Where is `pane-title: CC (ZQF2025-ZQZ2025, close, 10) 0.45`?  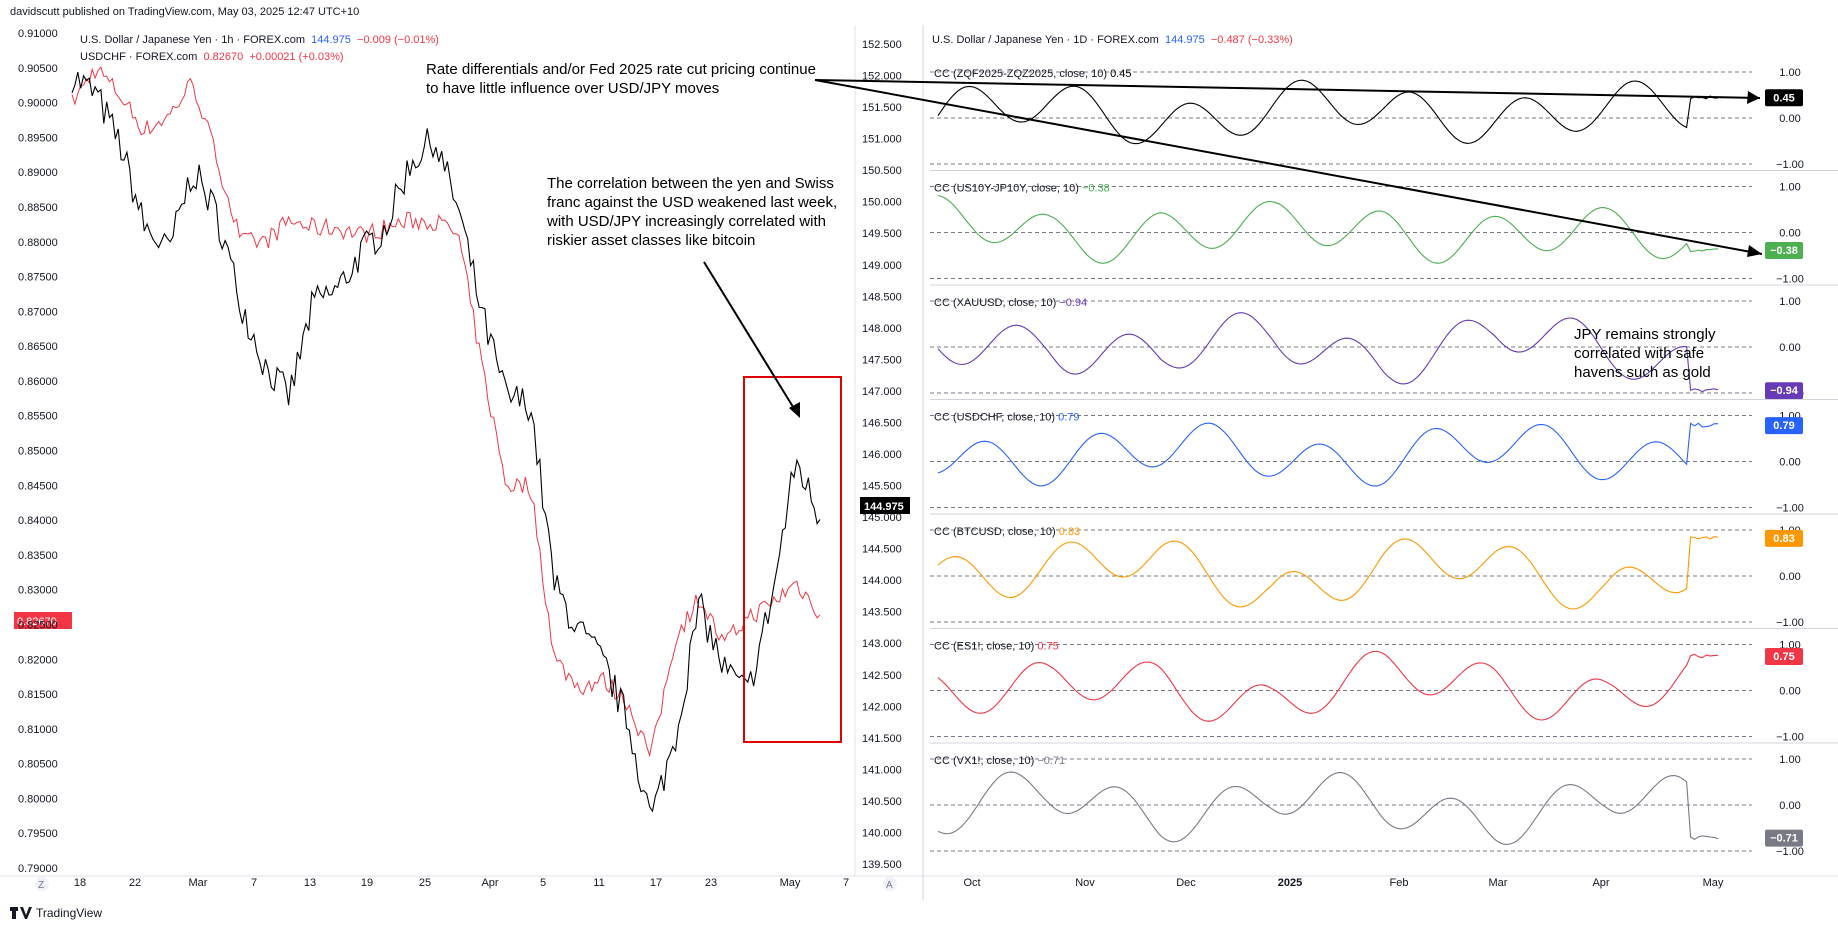 pane-title: CC (ZQF2025-ZQZ2025, close, 10) 0.45 is located at coordinates (1032, 74).